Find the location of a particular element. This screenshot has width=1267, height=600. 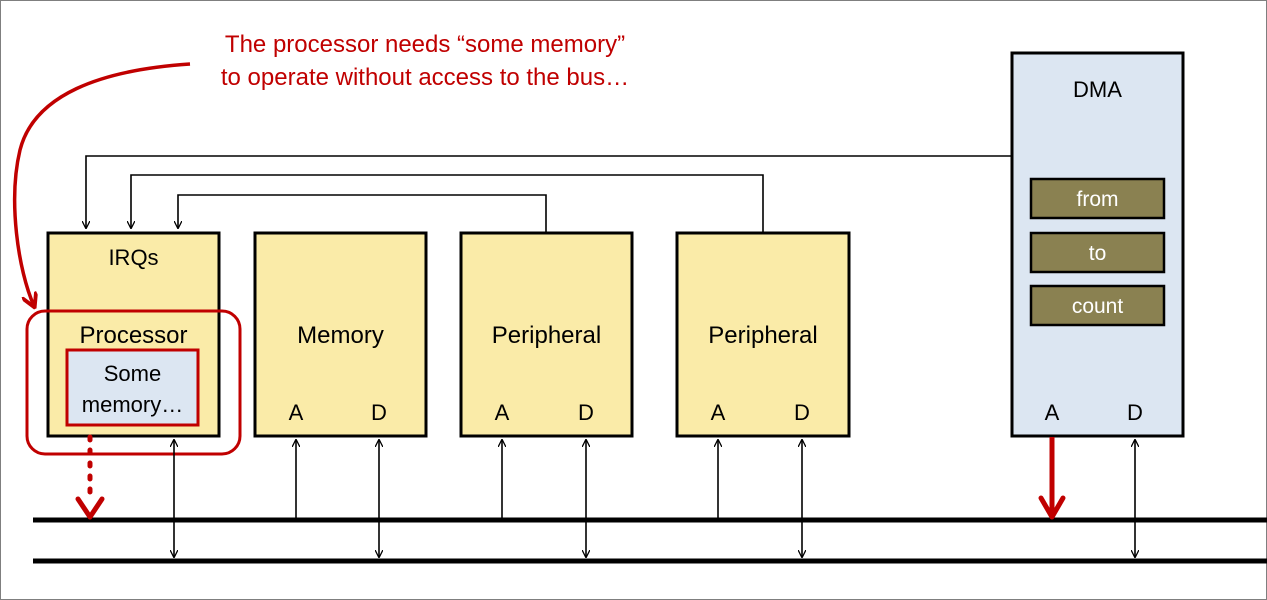

dma-module: DMA from to count A D is located at coordinates (1097, 244).